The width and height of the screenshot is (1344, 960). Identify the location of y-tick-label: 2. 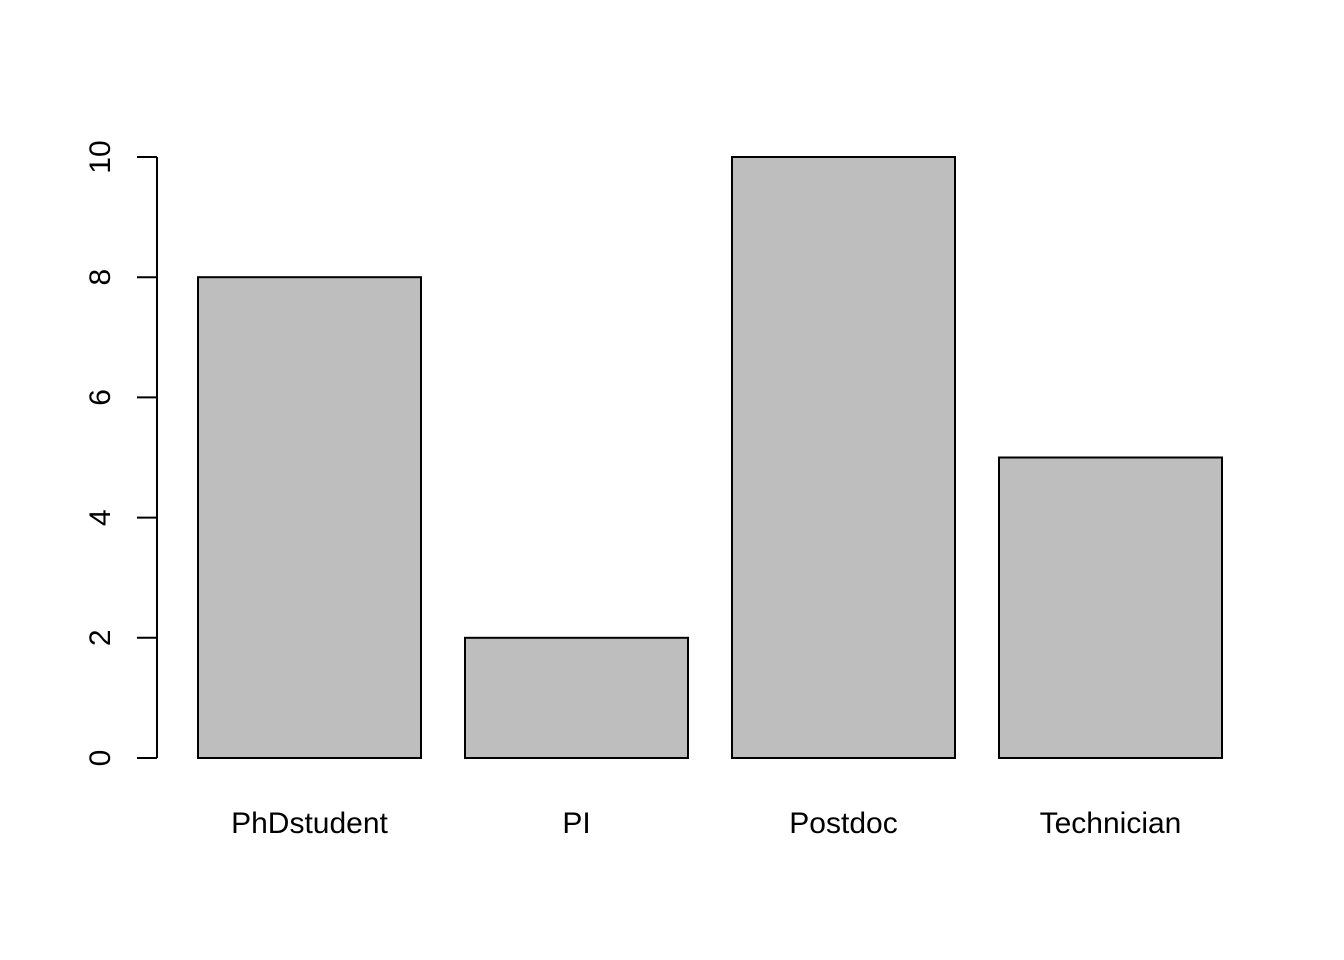
(100, 637).